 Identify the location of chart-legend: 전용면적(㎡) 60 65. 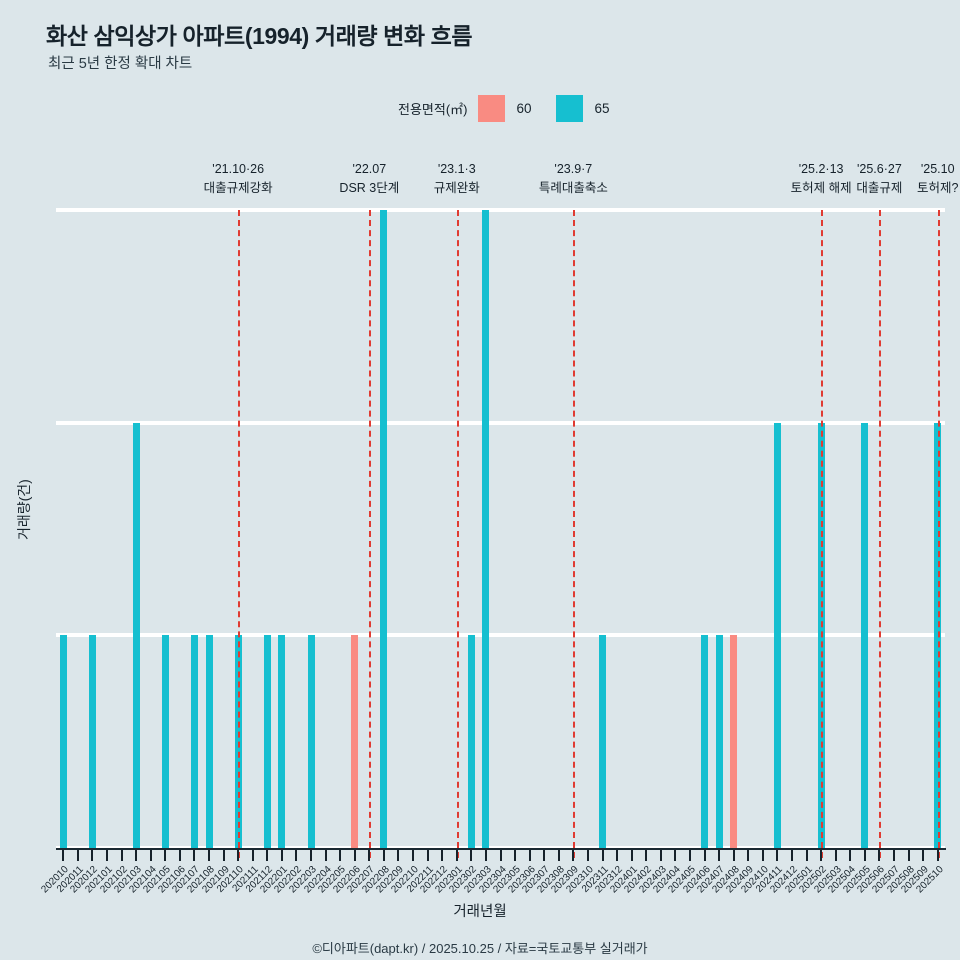
(504, 108).